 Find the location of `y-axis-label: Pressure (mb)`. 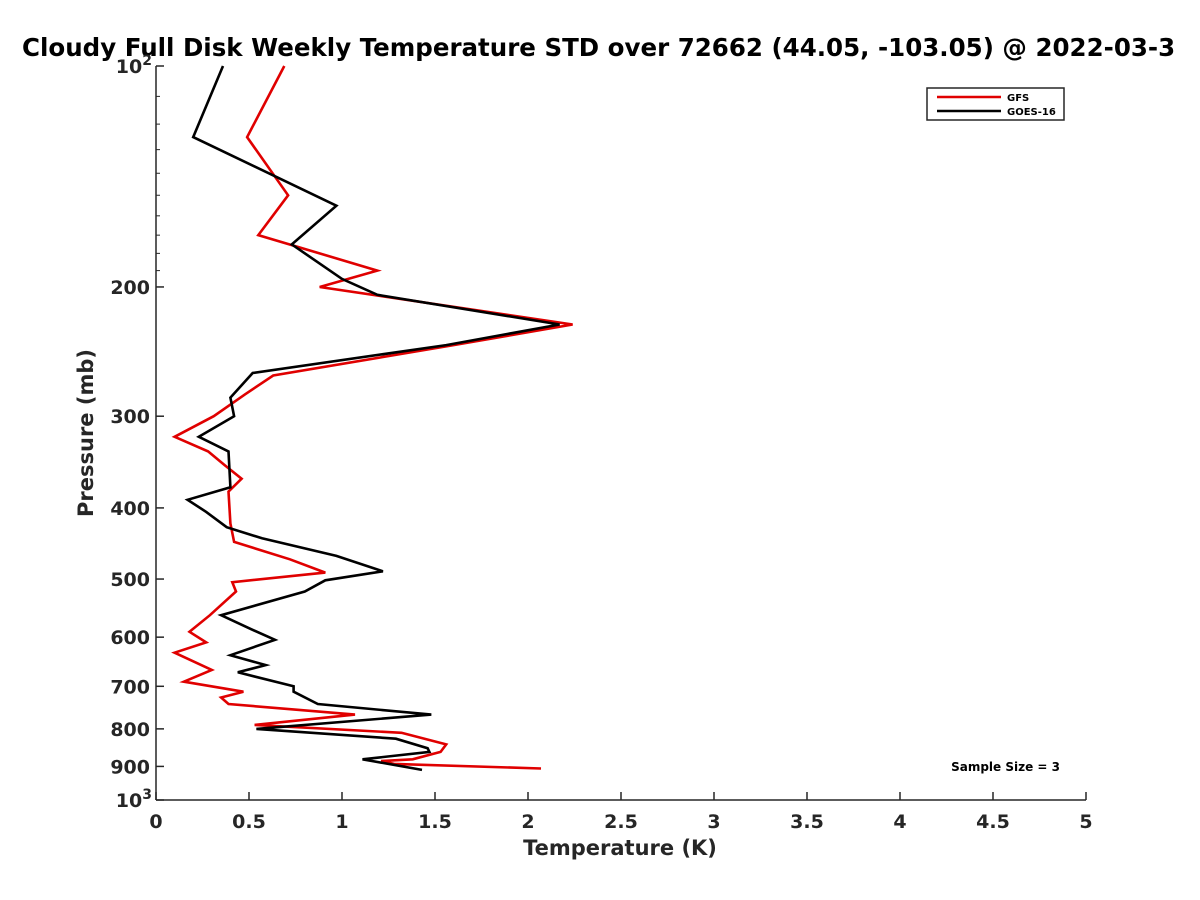

y-axis-label: Pressure (mb) is located at coordinates (86, 433).